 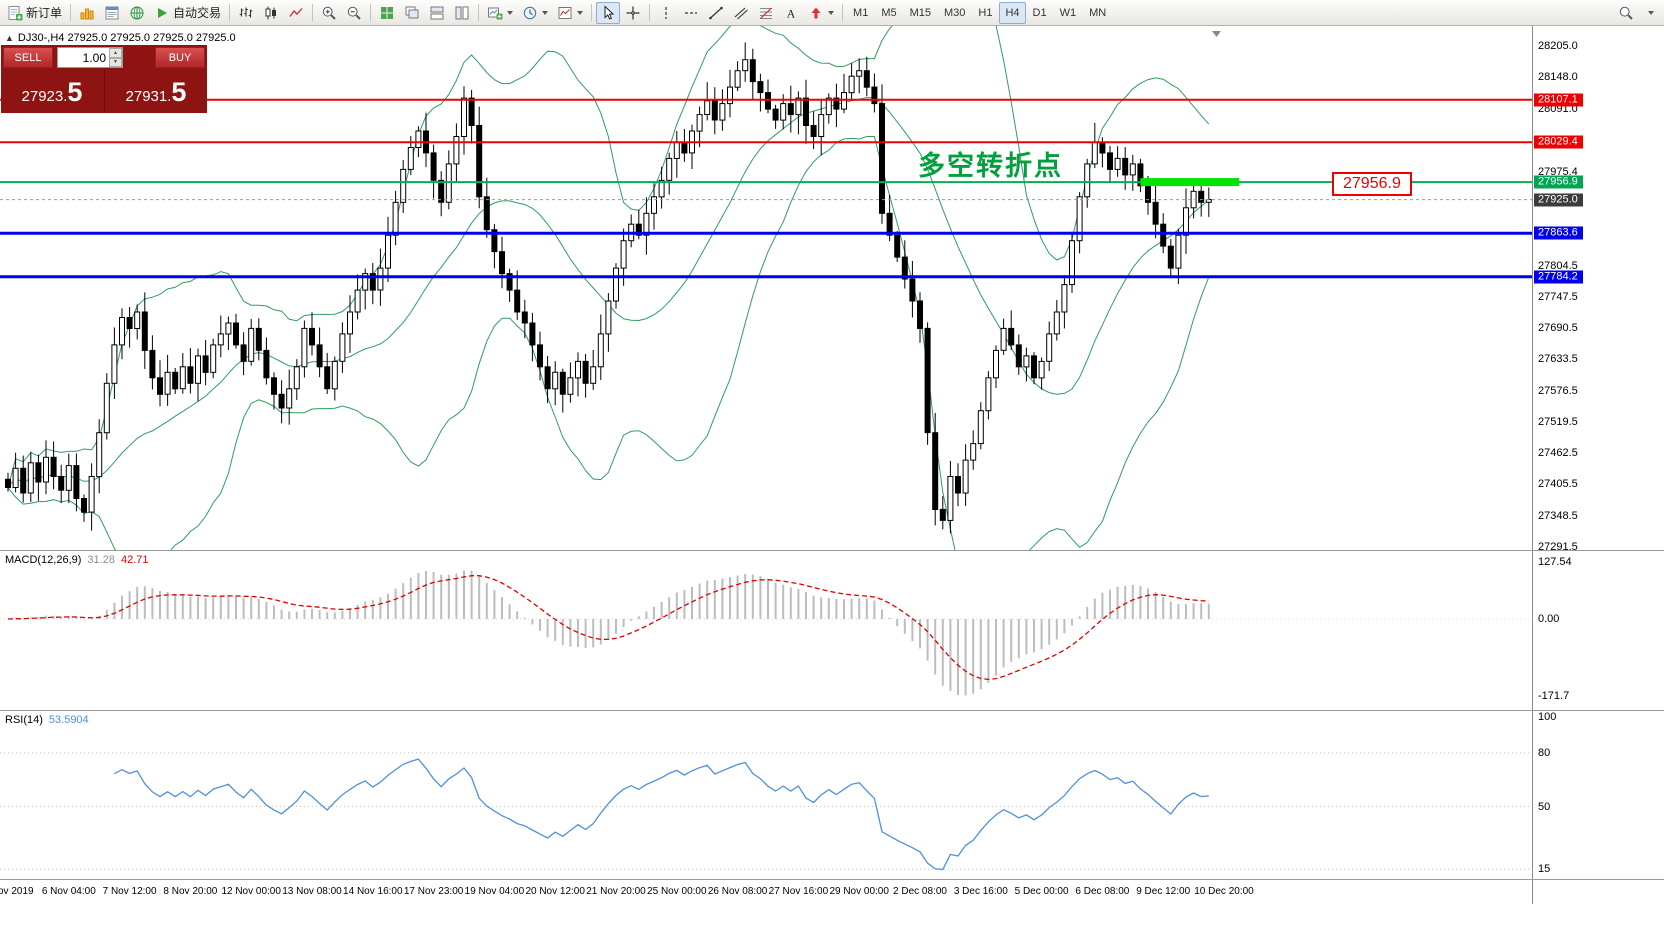 I want to click on template-caret-icon, so click(x=580, y=12).